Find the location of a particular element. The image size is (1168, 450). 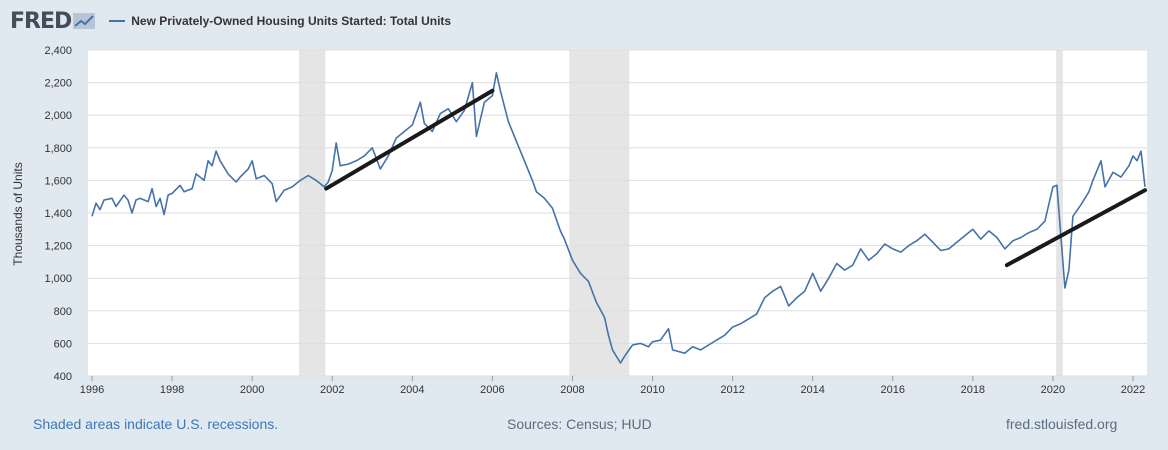

y-axis-label: Thousands of Units is located at coordinates (18, 213).